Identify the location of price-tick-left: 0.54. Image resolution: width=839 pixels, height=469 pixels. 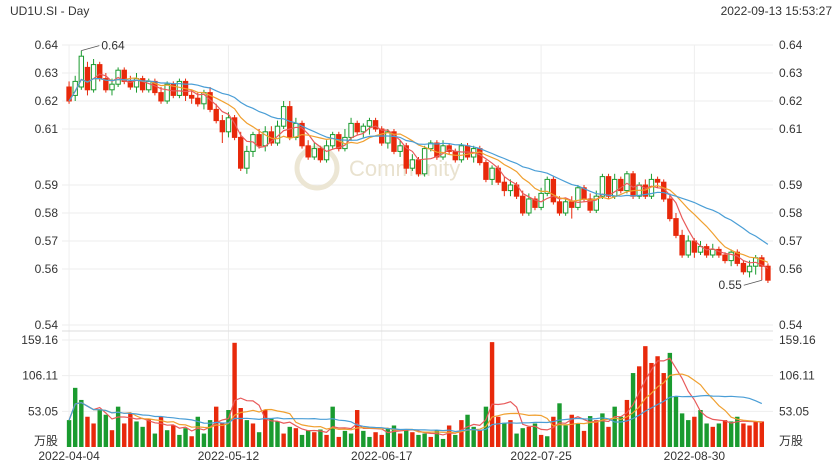
(47, 325).